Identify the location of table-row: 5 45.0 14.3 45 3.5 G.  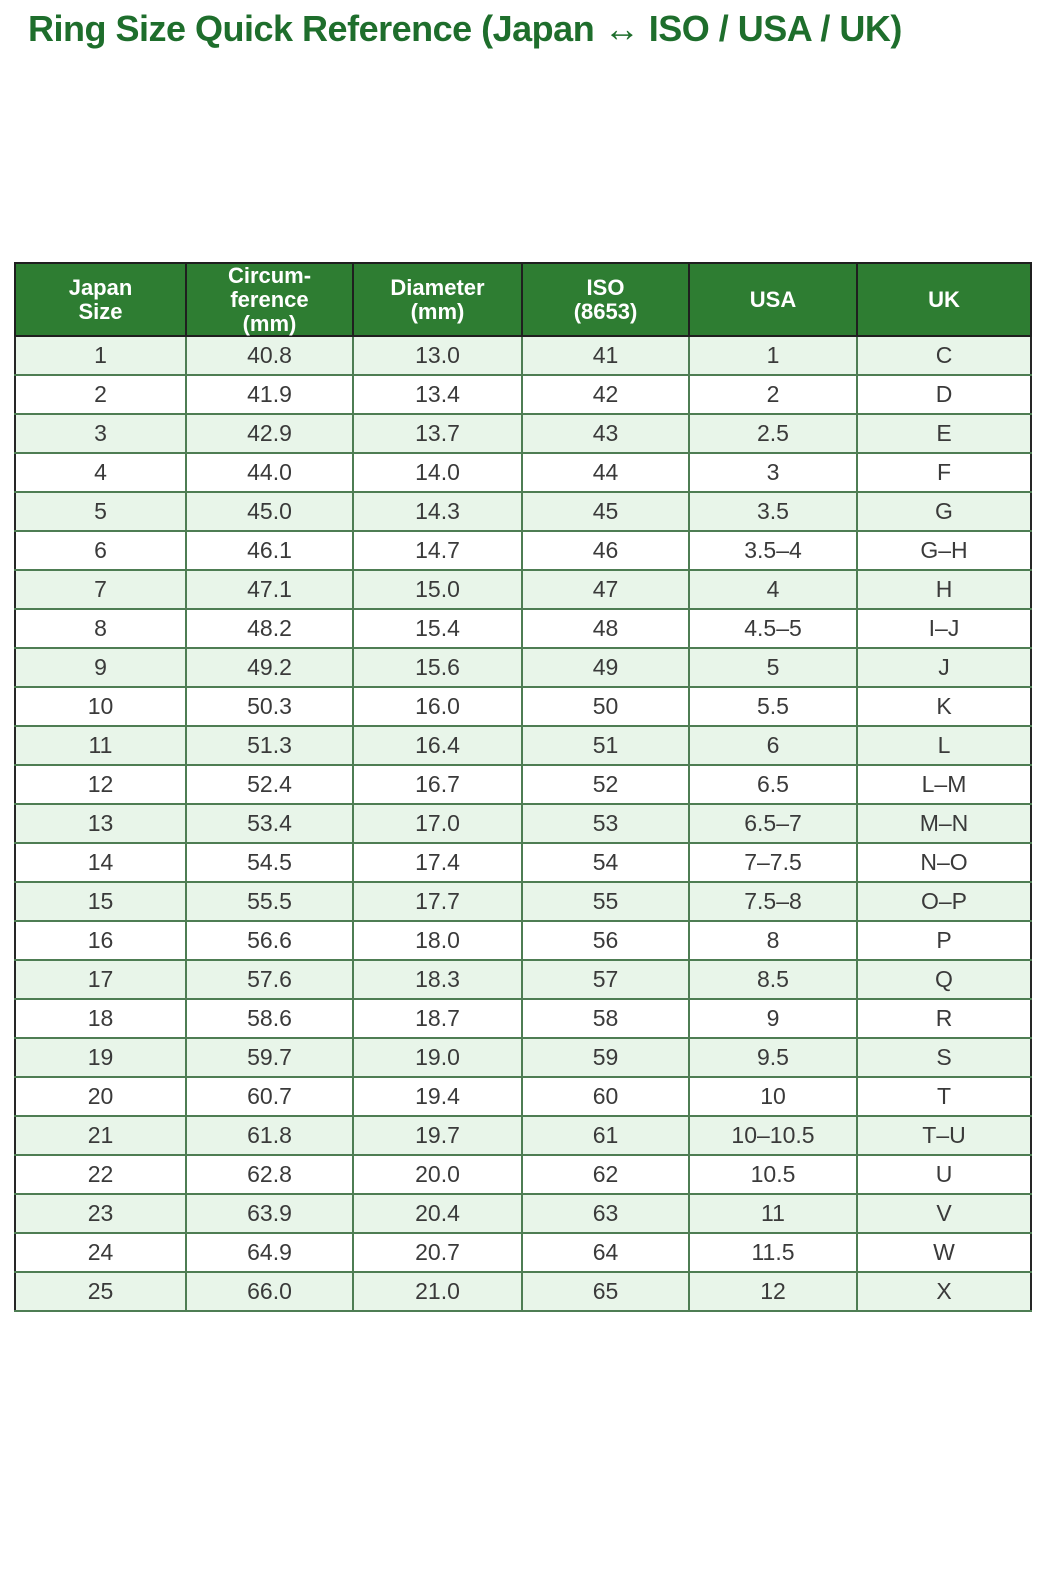
(523, 512).